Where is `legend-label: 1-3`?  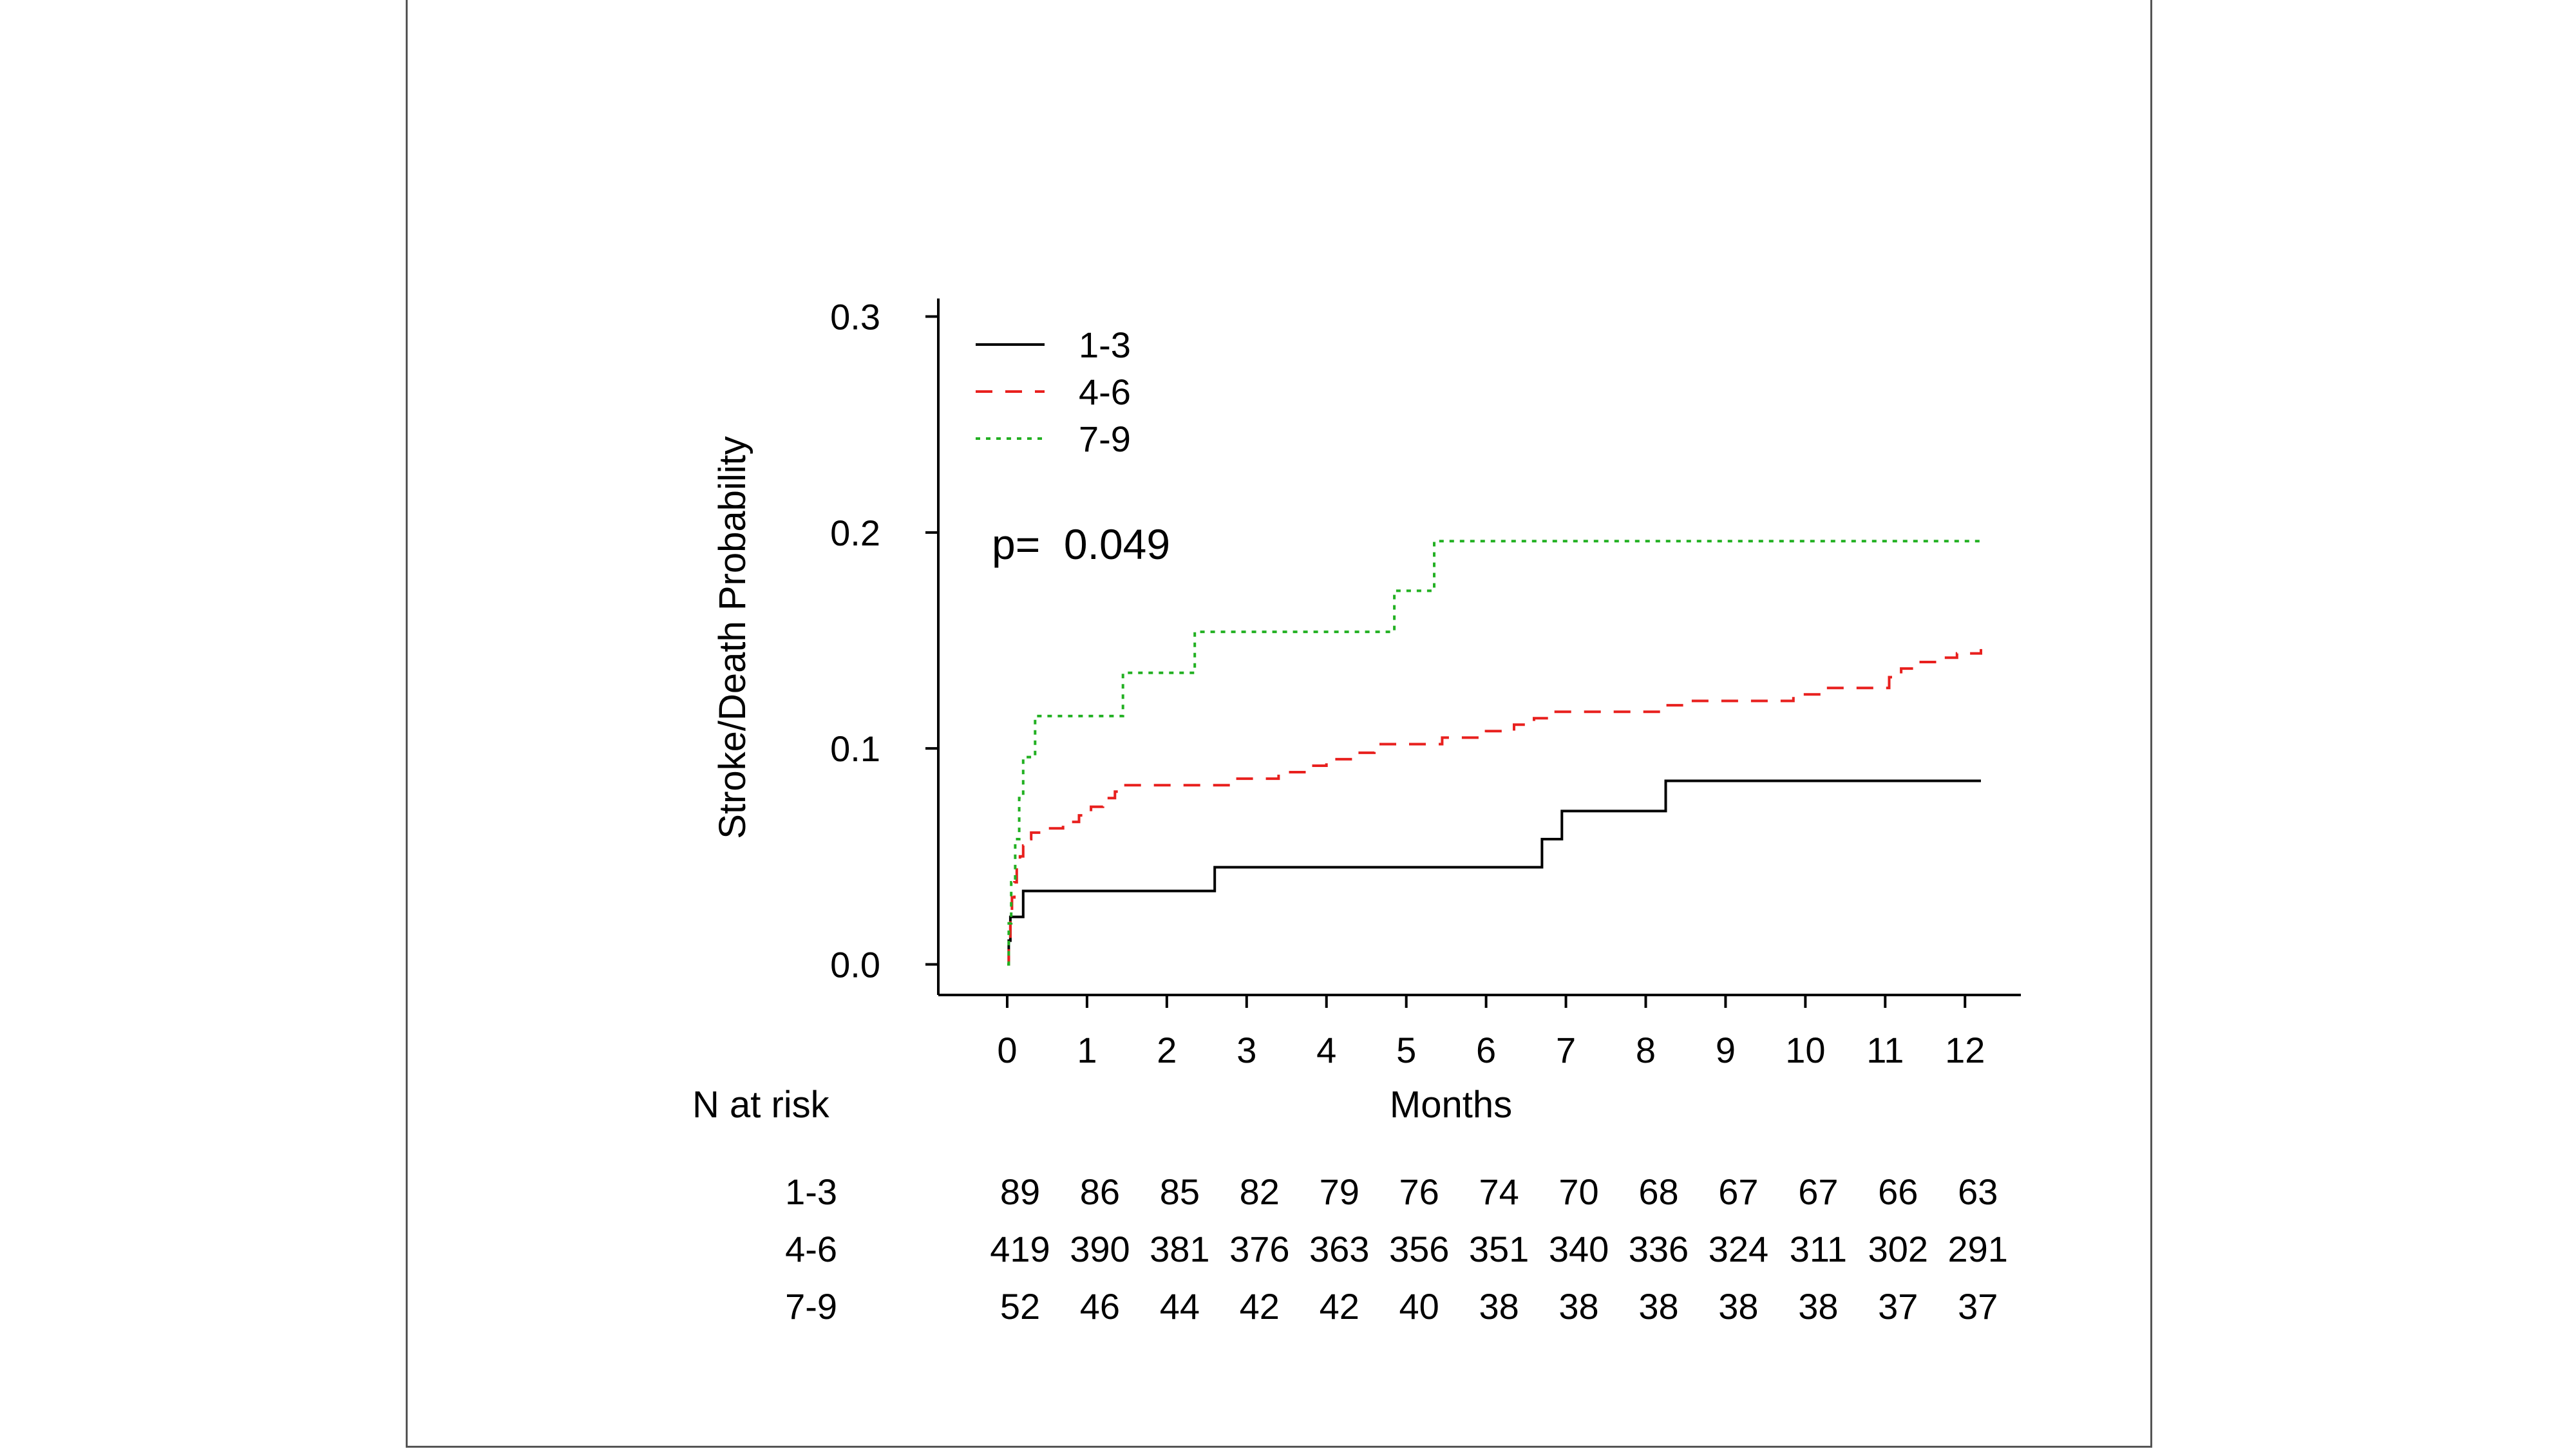
legend-label: 1-3 is located at coordinates (1105, 345).